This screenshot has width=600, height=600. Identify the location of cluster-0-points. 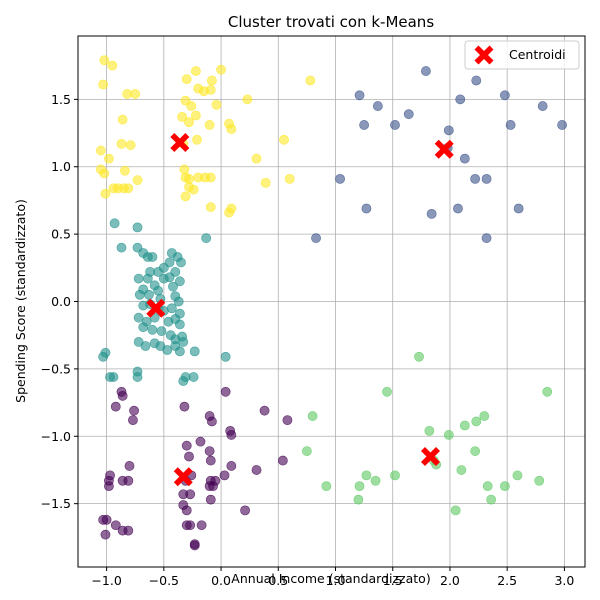
(205, 136).